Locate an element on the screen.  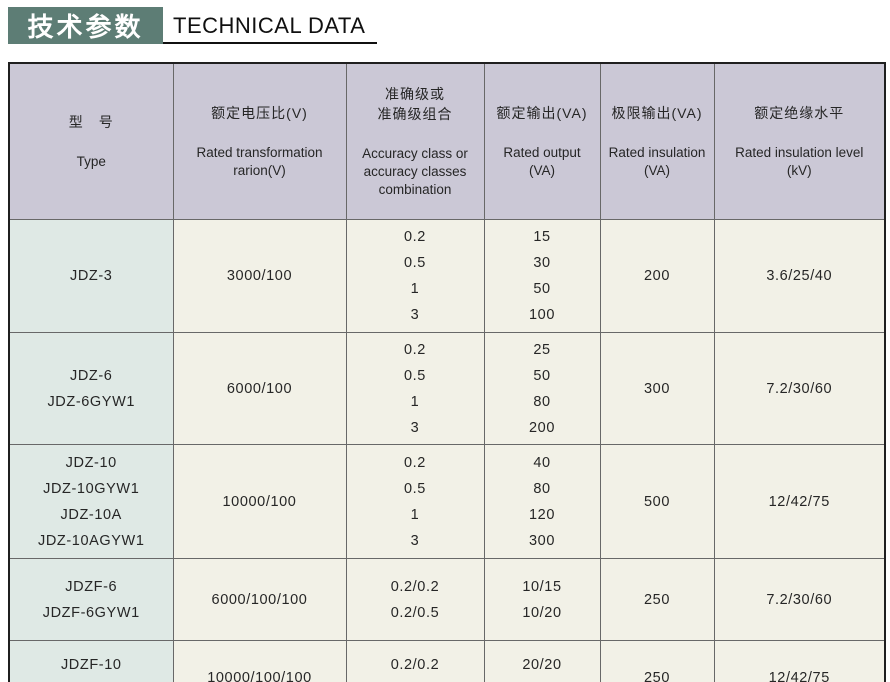
cell-limit-output: 200 is located at coordinates (657, 276).